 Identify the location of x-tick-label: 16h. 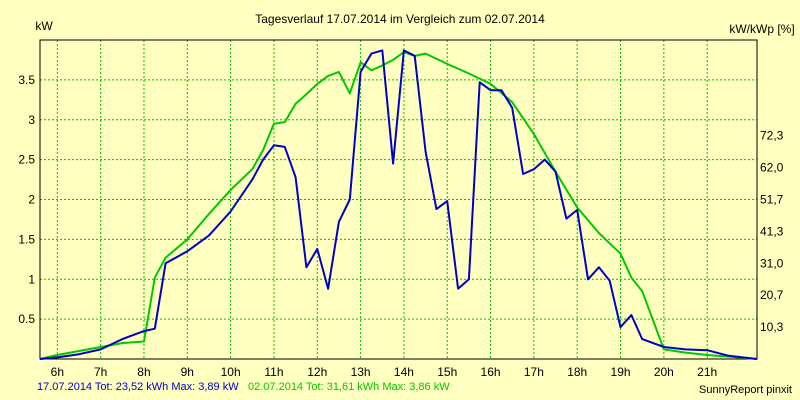
(491, 372).